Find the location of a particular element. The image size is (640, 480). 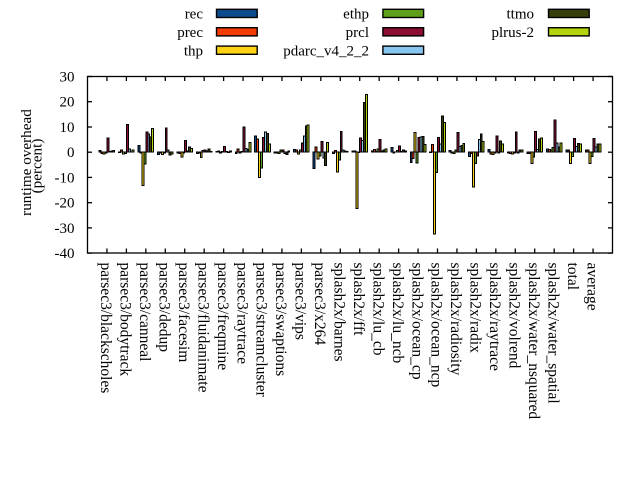

svg-text: rec is located at coordinates (194, 15).